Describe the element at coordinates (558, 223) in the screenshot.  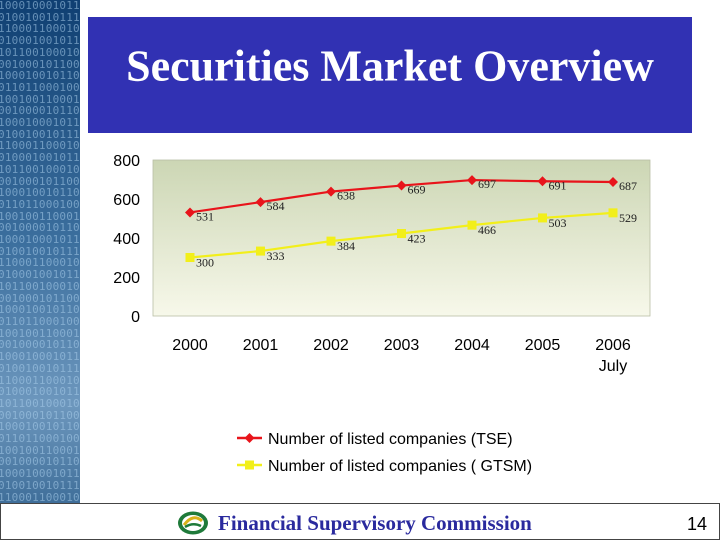
I see `data-label: 503` at that location.